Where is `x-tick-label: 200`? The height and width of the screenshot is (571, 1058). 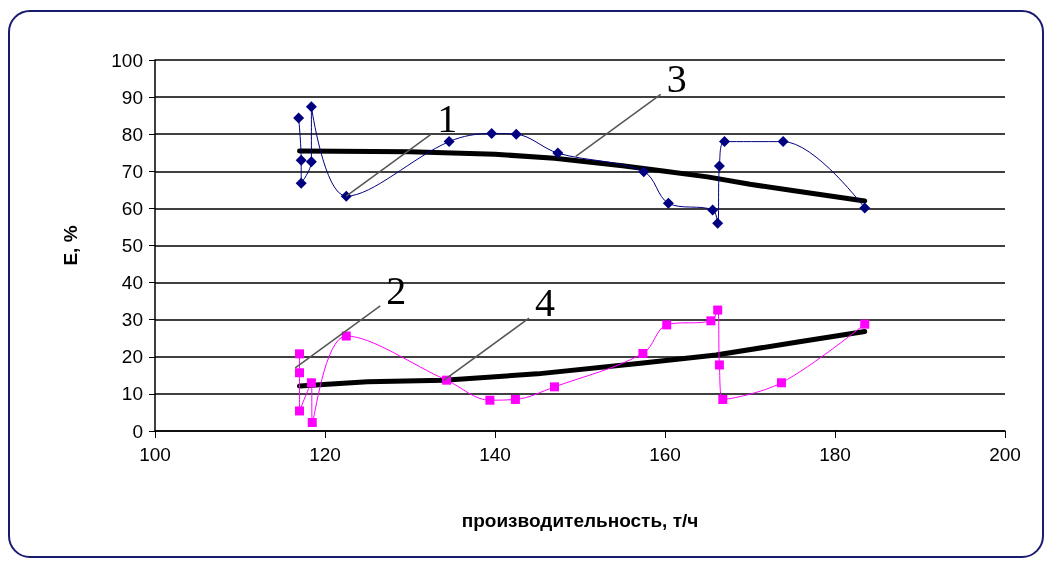
x-tick-label: 200 is located at coordinates (1005, 454).